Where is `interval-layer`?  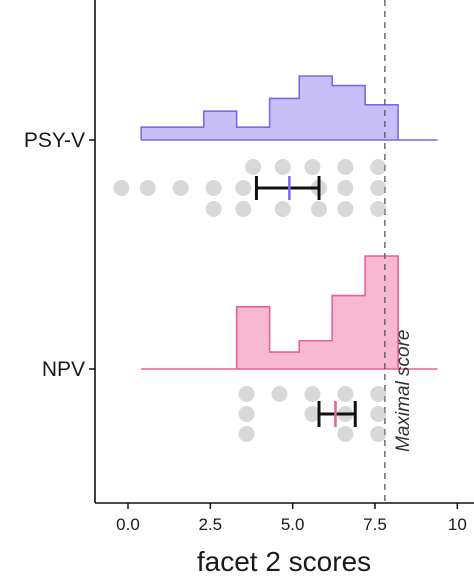 interval-layer is located at coordinates (305, 301).